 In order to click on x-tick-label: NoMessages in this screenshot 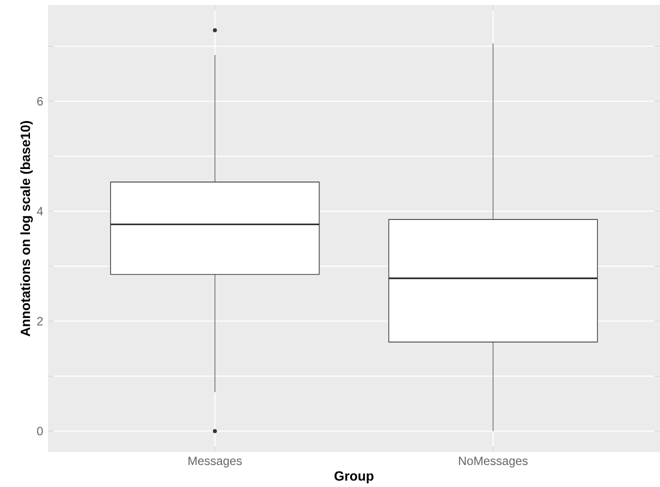, I will do `click(493, 462)`.